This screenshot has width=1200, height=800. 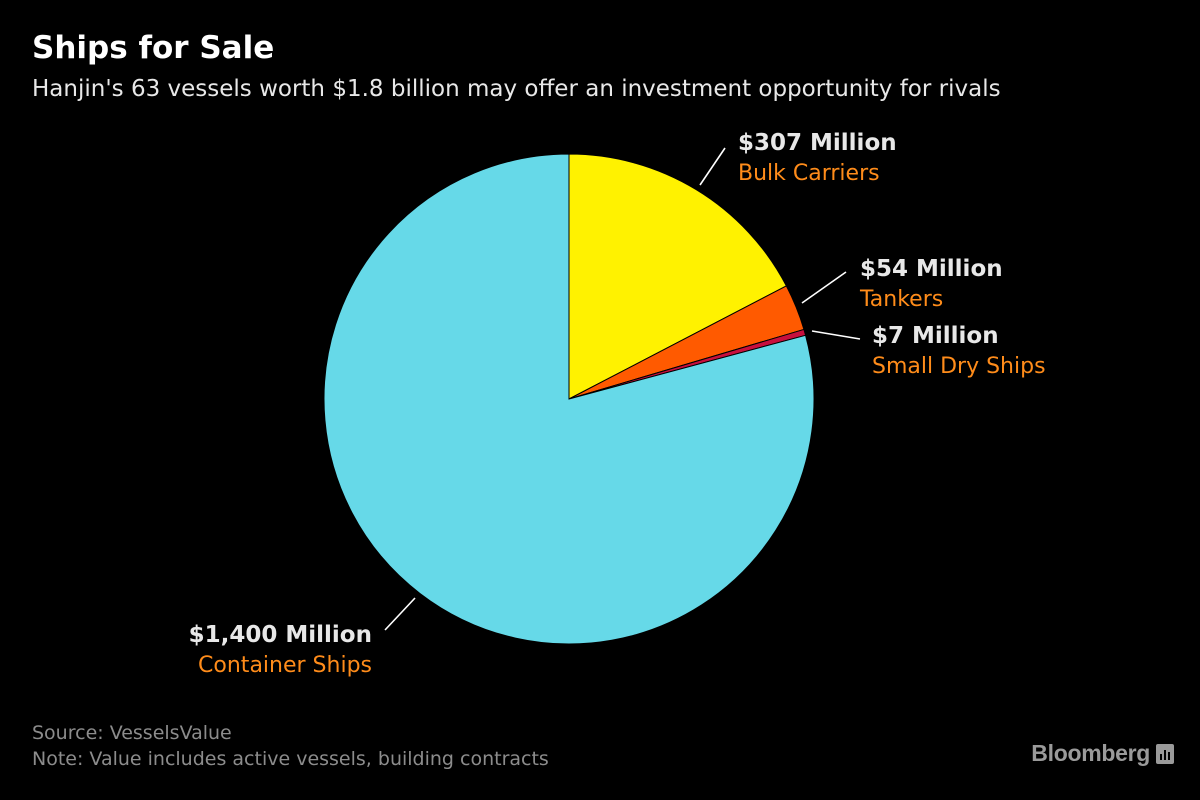 I want to click on slice-value-label: $54 Million, so click(x=931, y=269).